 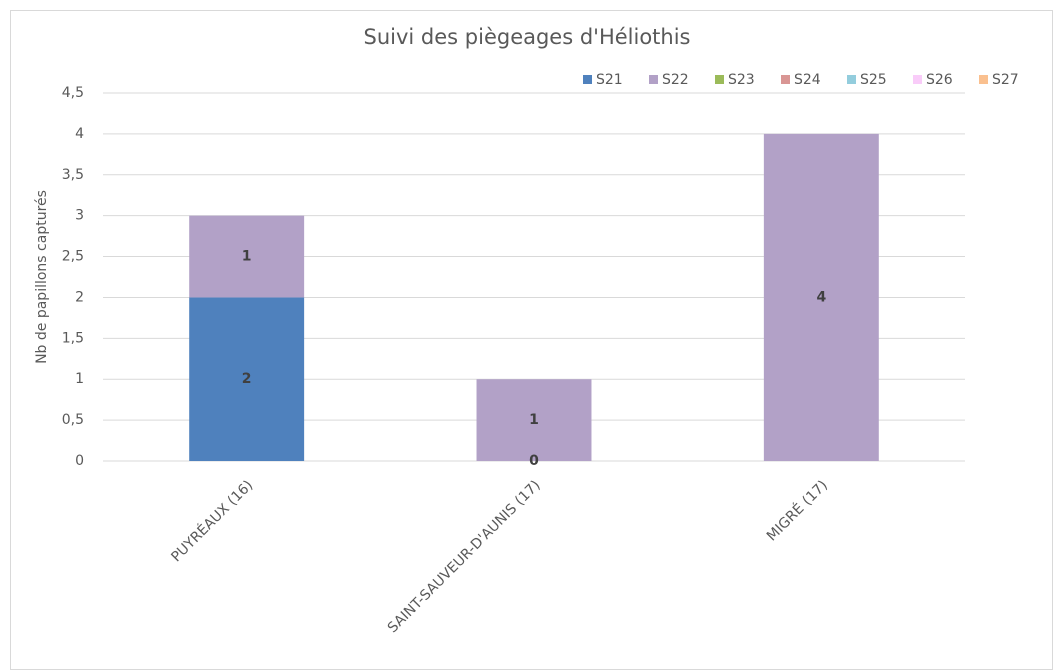 I want to click on data-label: 4, so click(x=821, y=297).